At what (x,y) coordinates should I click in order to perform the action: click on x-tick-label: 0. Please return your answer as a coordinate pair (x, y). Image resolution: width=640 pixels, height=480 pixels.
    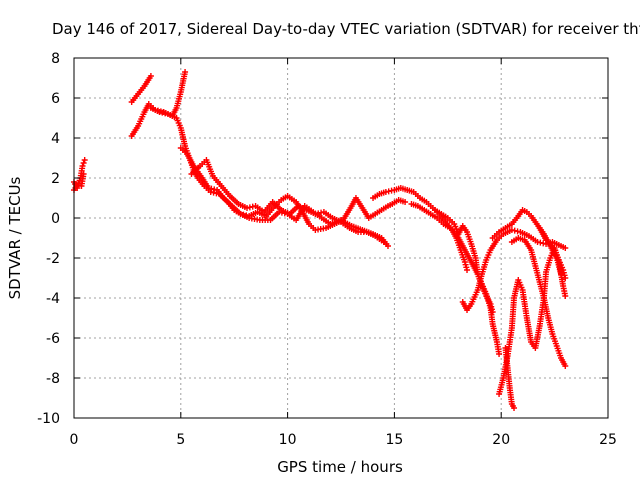
    Looking at the image, I should click on (74, 440).